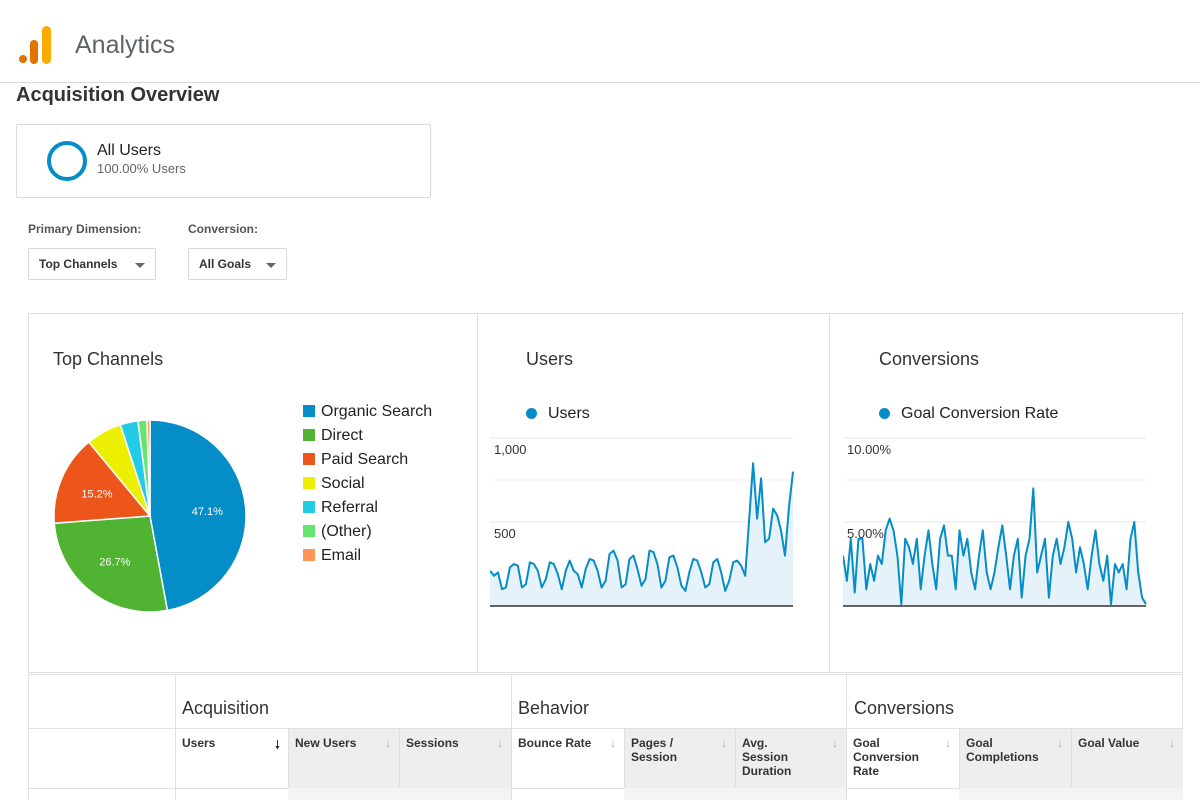 This screenshot has width=1200, height=800. What do you see at coordinates (531, 413) in the screenshot?
I see `users-series-dot-icon` at bounding box center [531, 413].